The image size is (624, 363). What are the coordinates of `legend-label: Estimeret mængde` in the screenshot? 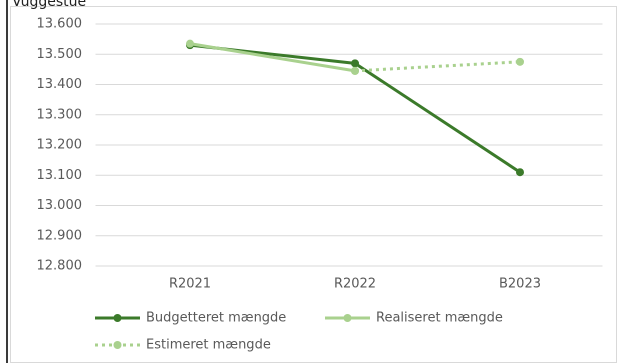 It's located at (208, 345).